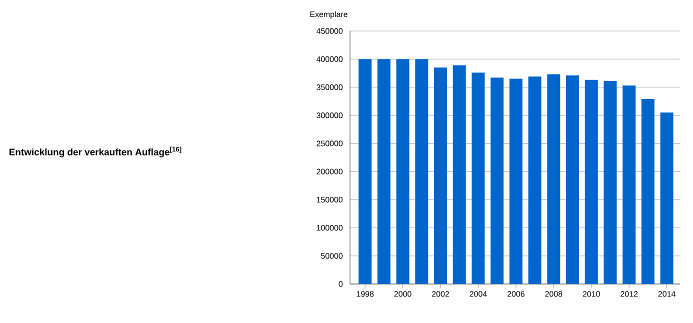 The width and height of the screenshot is (693, 323). I want to click on text: Entwicklung der verkauften Auflage$^{[16]}$, so click(95, 152).